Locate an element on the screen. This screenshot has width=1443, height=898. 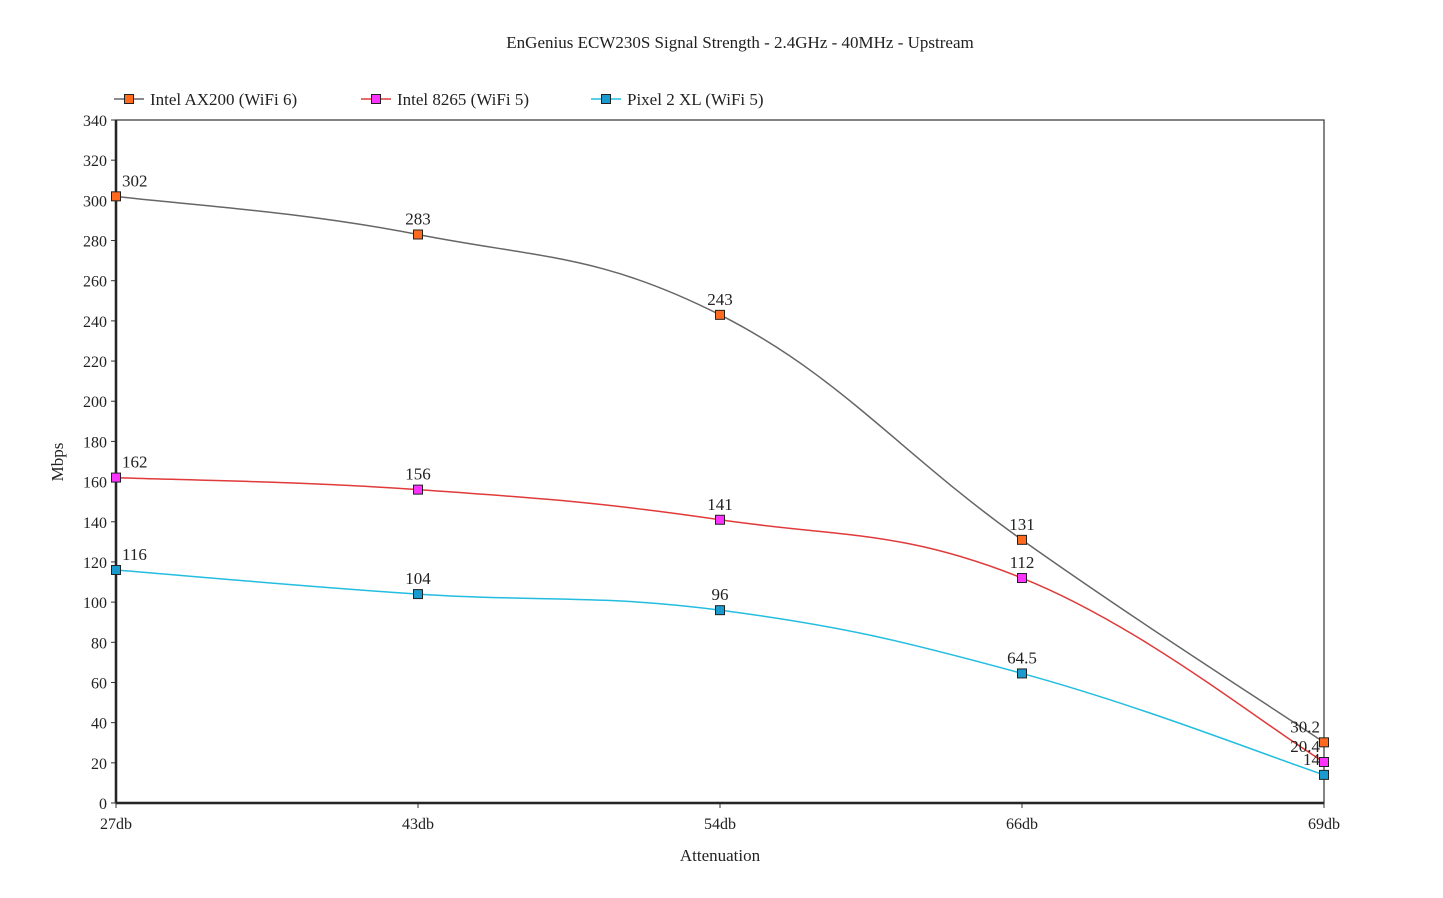
series-1-data-label: 302 is located at coordinates (135, 180).